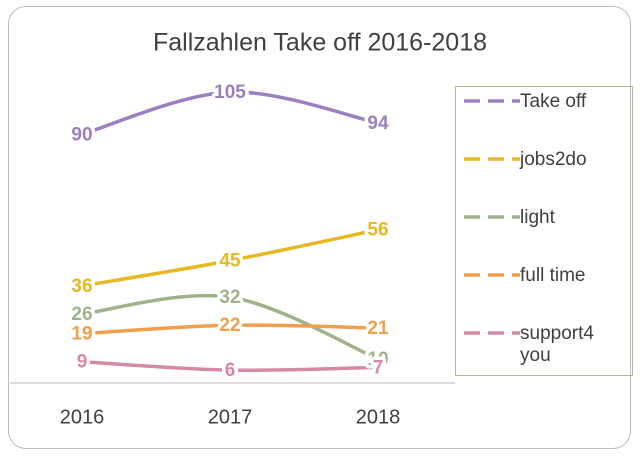 The height and width of the screenshot is (457, 641). I want to click on data-label: 45, so click(230, 261).